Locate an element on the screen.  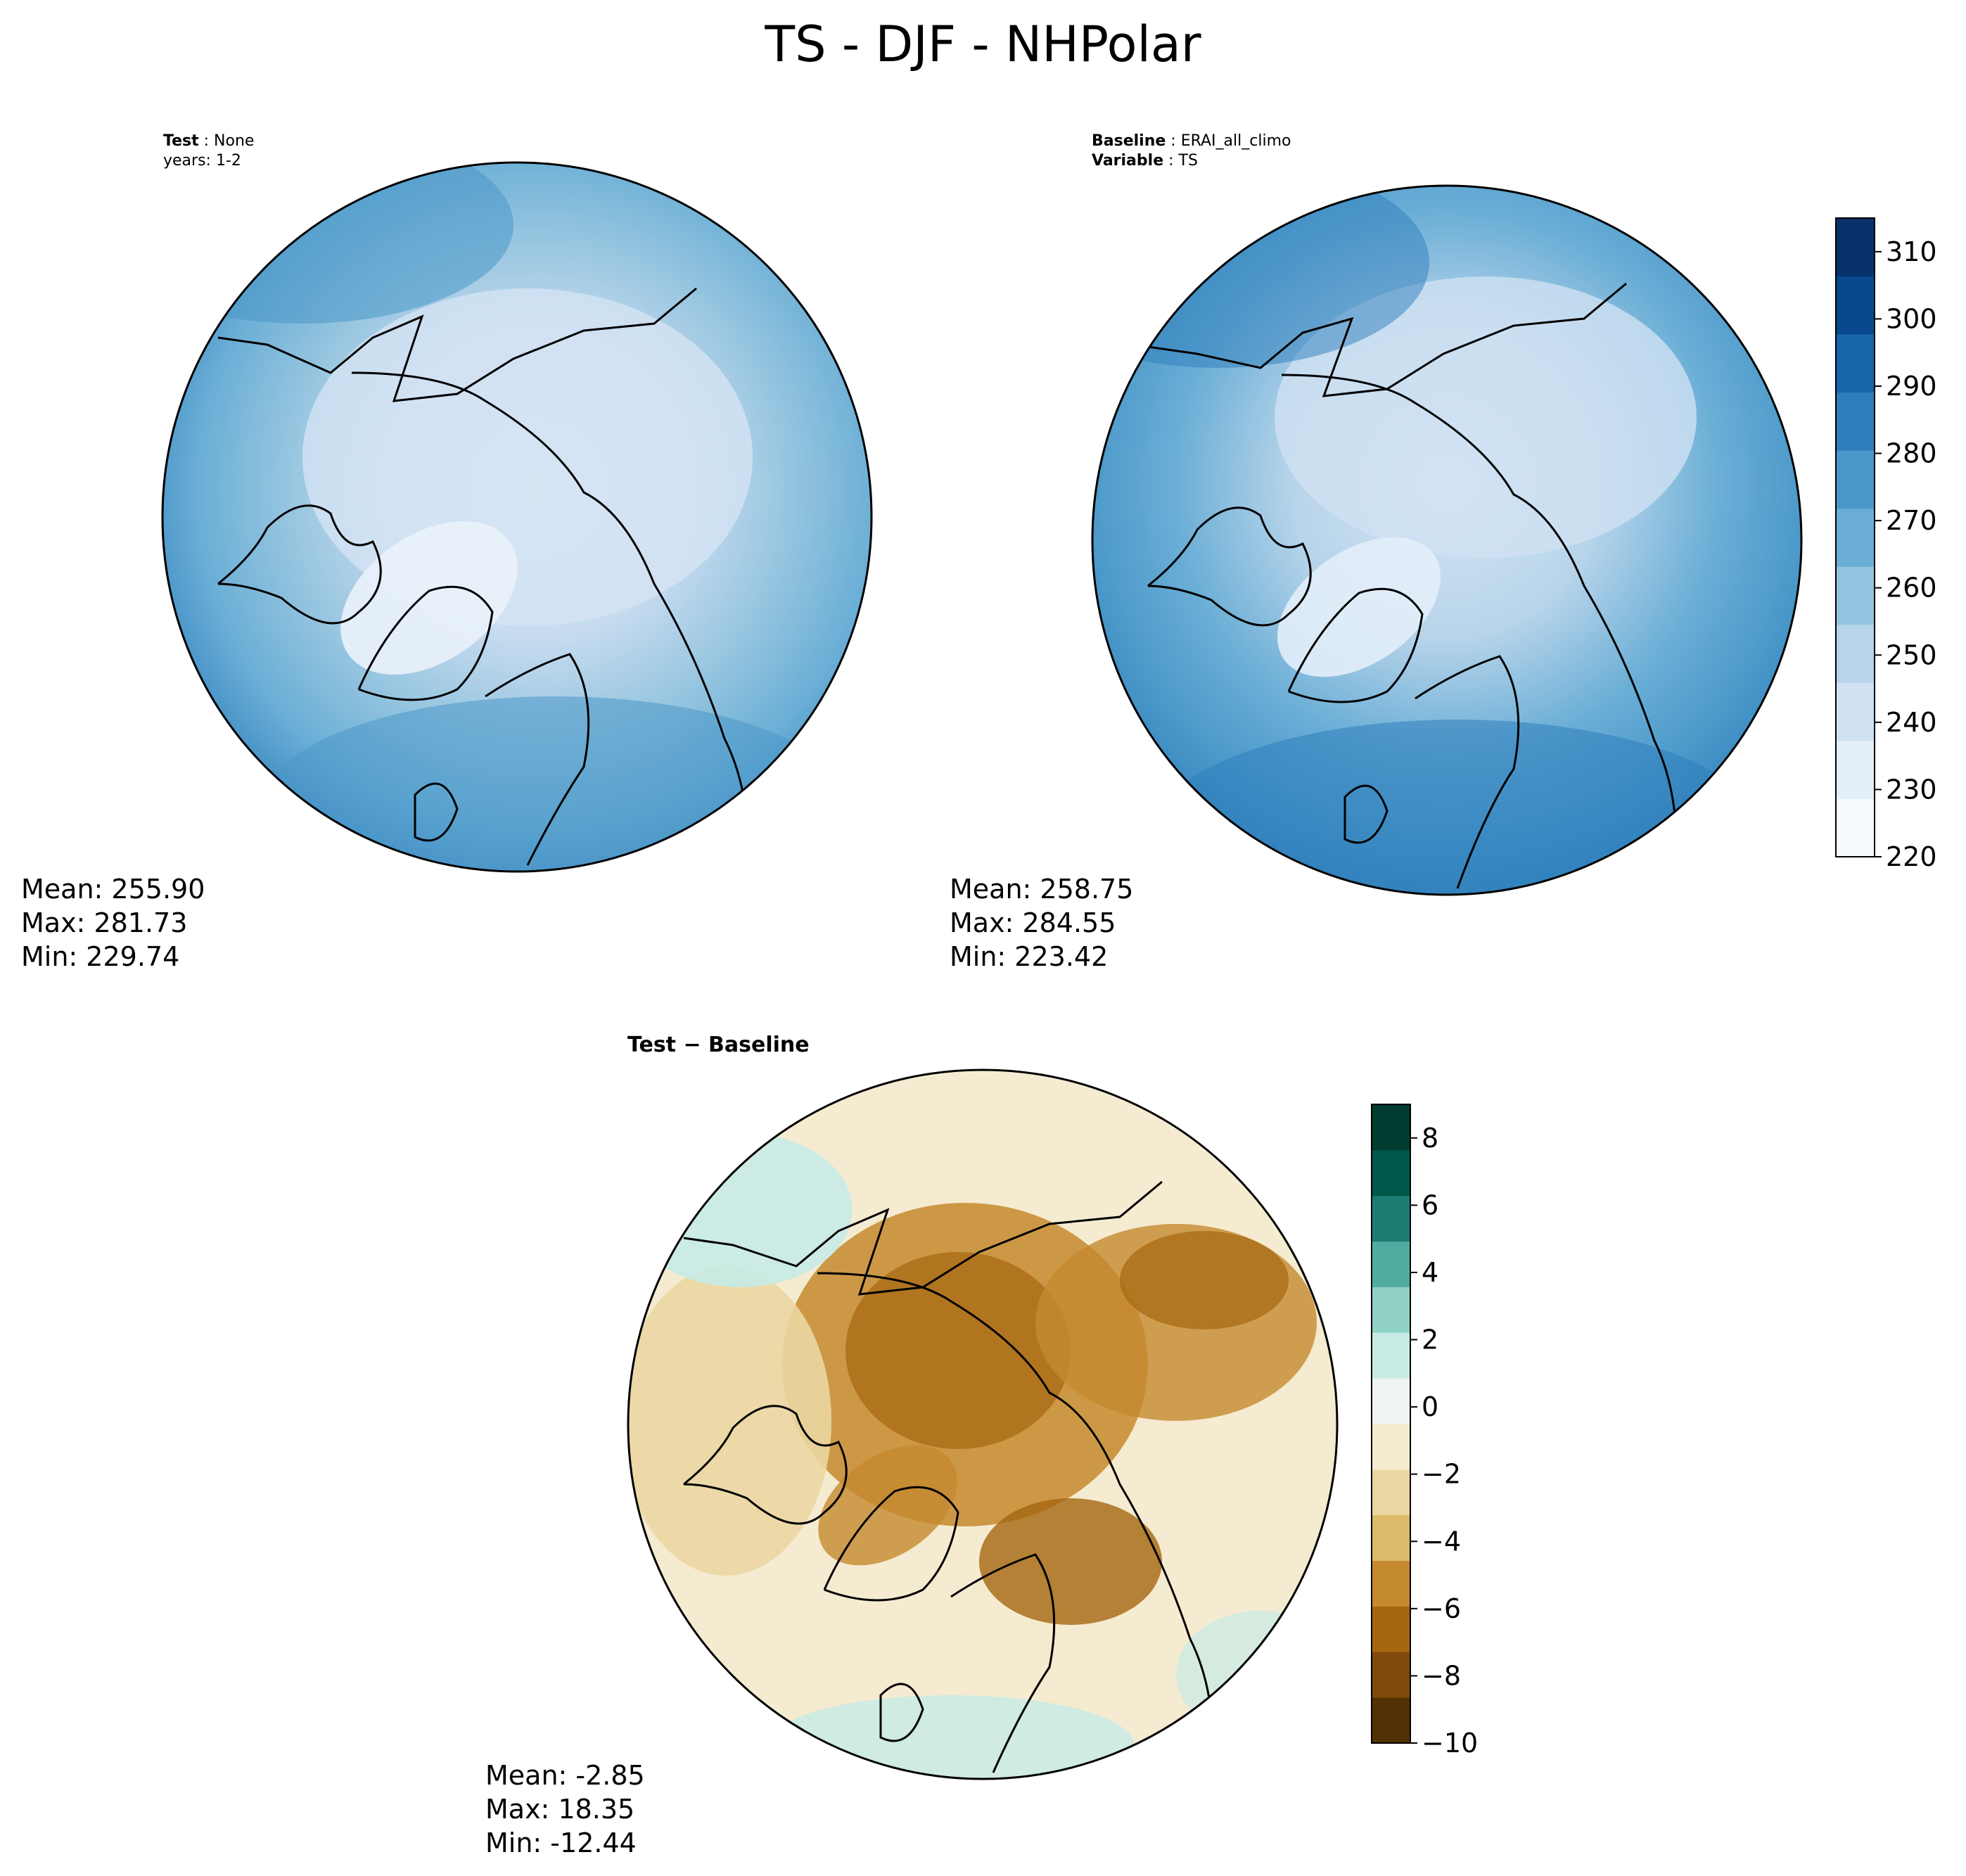
colorbar-tick-label: 240 is located at coordinates (1911, 722).